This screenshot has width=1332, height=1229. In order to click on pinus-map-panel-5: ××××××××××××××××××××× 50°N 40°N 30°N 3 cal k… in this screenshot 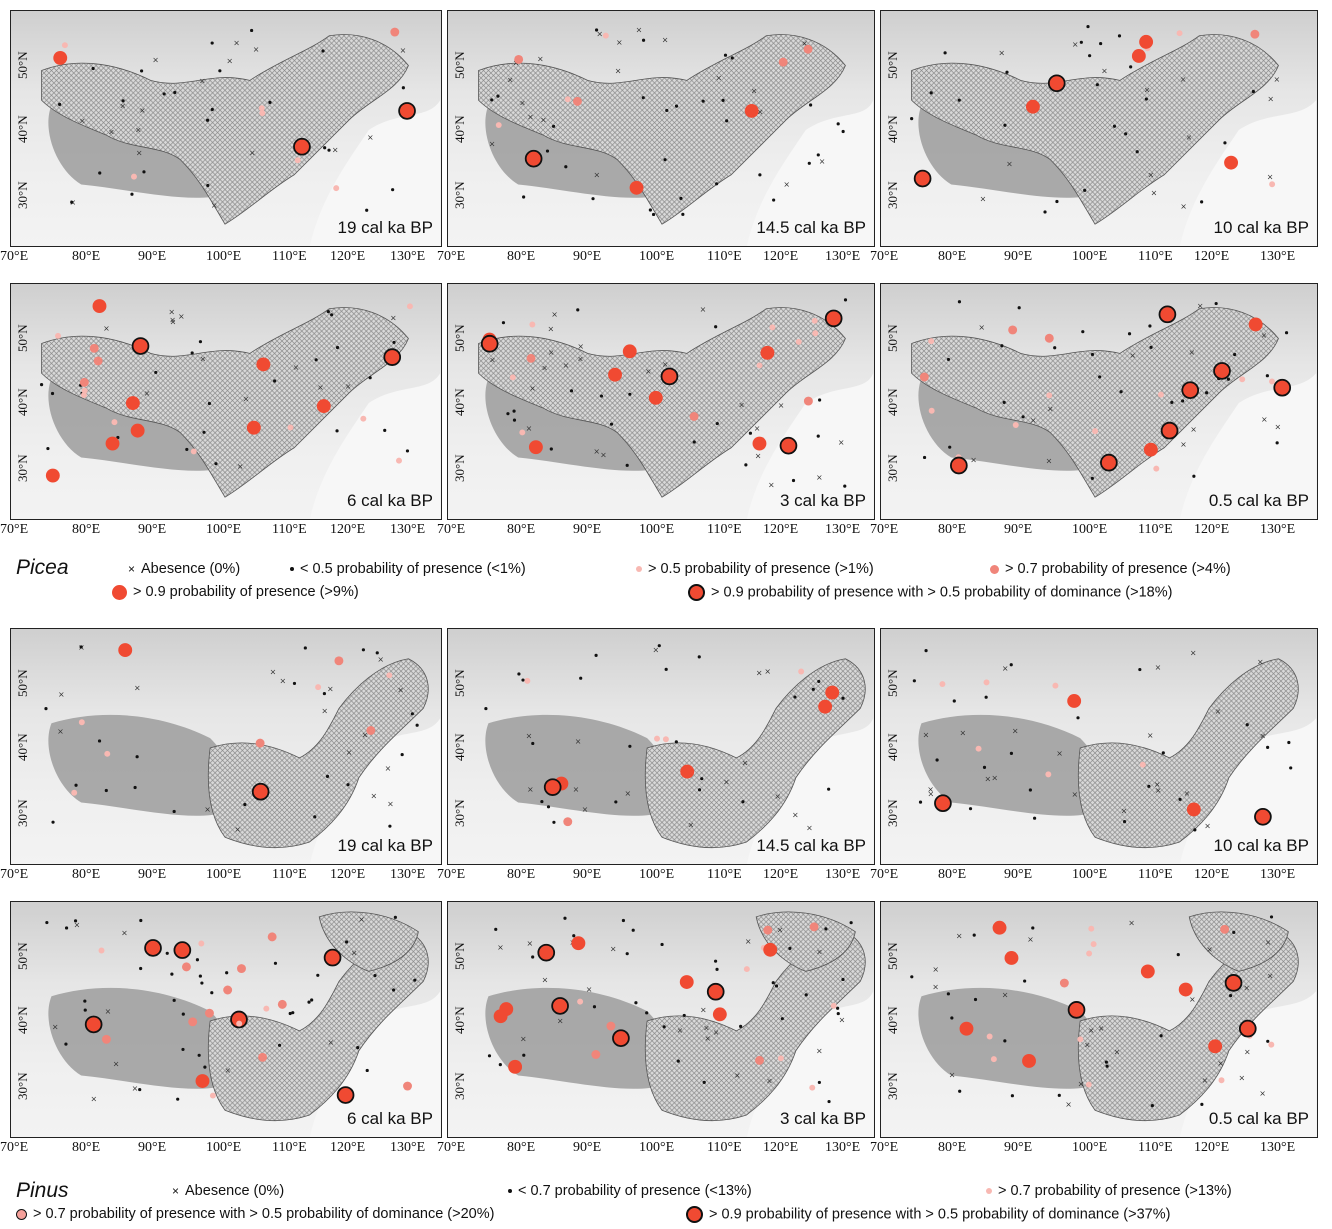, I will do `click(661, 1019)`.